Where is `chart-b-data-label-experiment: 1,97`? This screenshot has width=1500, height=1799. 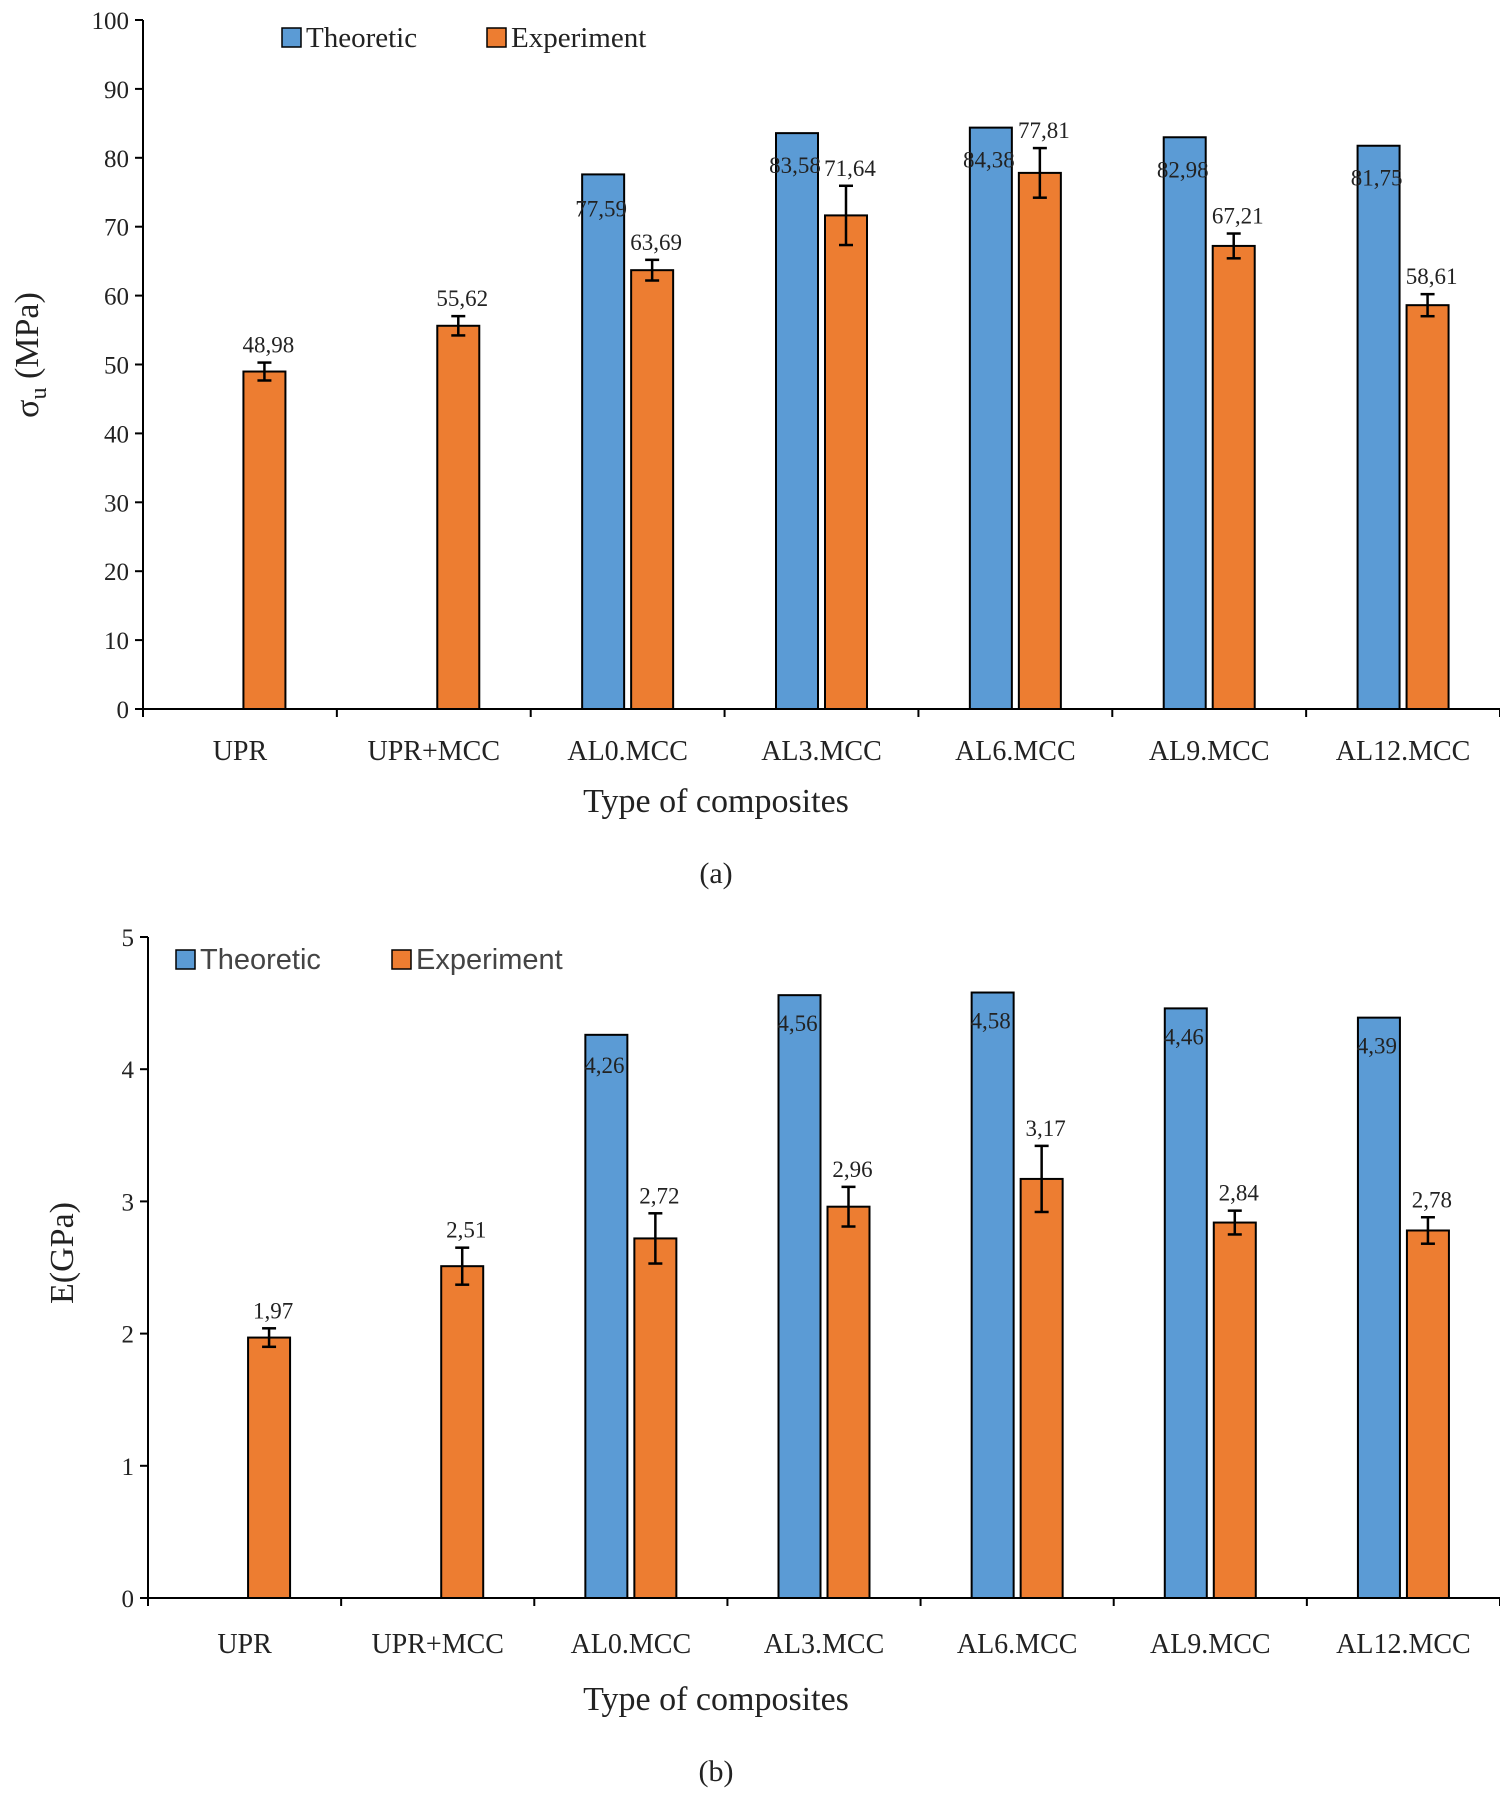
chart-b-data-label-experiment: 1,97 is located at coordinates (273, 1310).